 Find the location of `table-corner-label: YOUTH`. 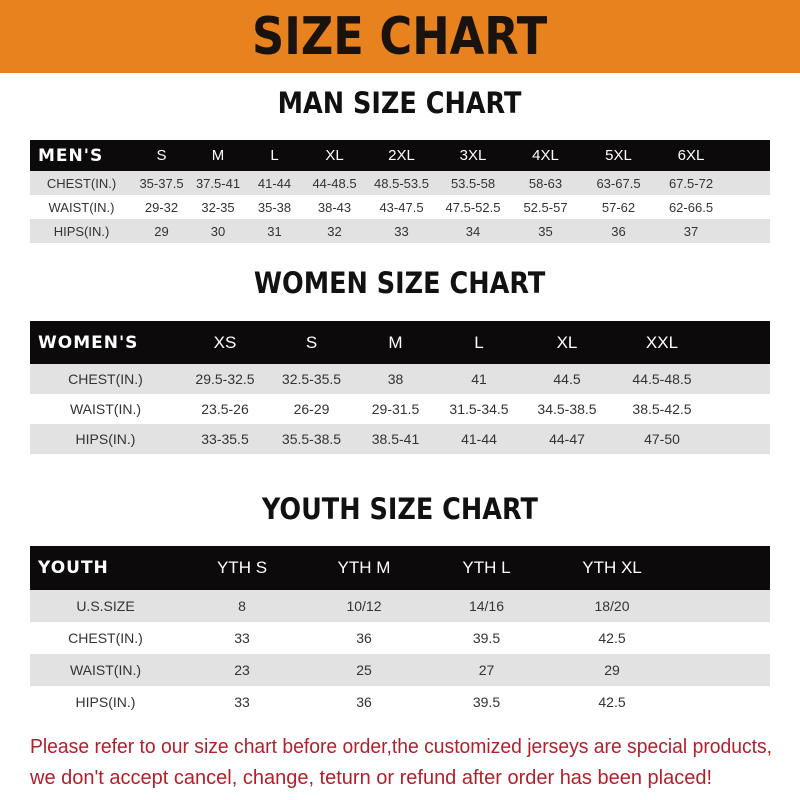

table-corner-label: YOUTH is located at coordinates (105, 568).